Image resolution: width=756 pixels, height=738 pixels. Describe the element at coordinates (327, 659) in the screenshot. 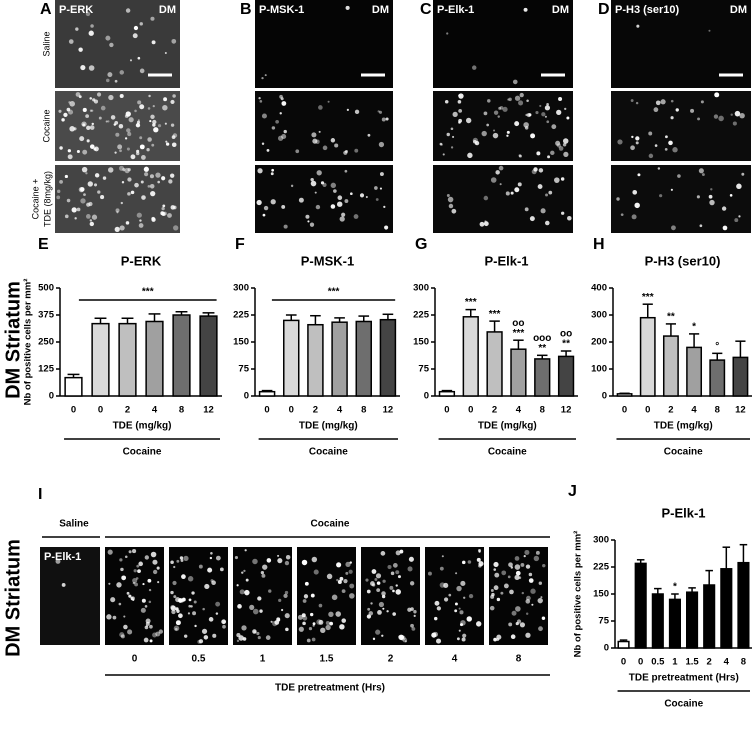

I see `time-label: 1.5` at that location.